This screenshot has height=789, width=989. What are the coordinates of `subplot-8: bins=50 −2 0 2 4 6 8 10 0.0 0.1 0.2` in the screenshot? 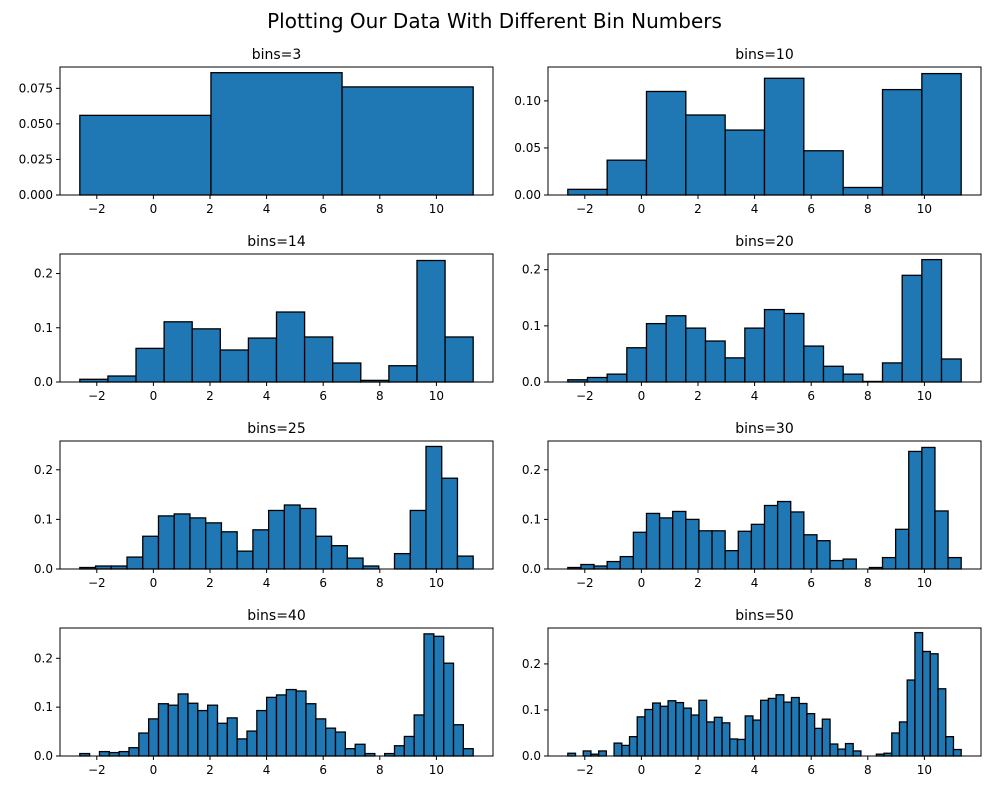 It's located at (752, 692).